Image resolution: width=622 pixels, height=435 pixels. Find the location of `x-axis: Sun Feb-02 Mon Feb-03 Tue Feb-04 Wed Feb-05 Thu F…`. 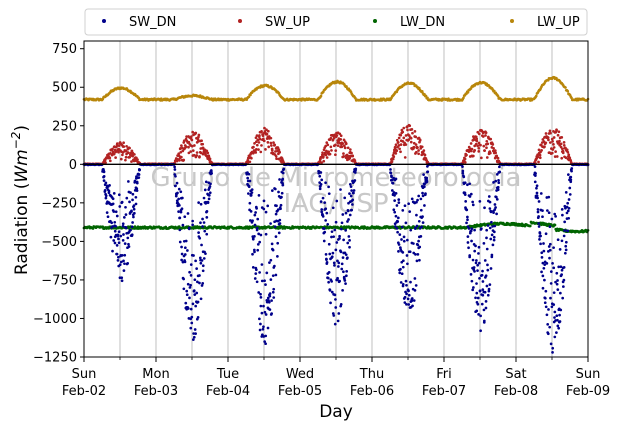

x-axis: Sun Feb-02 Mon Feb-03 Tue Feb-04 Wed Feb-05 Thu F… is located at coordinates (336, 378).